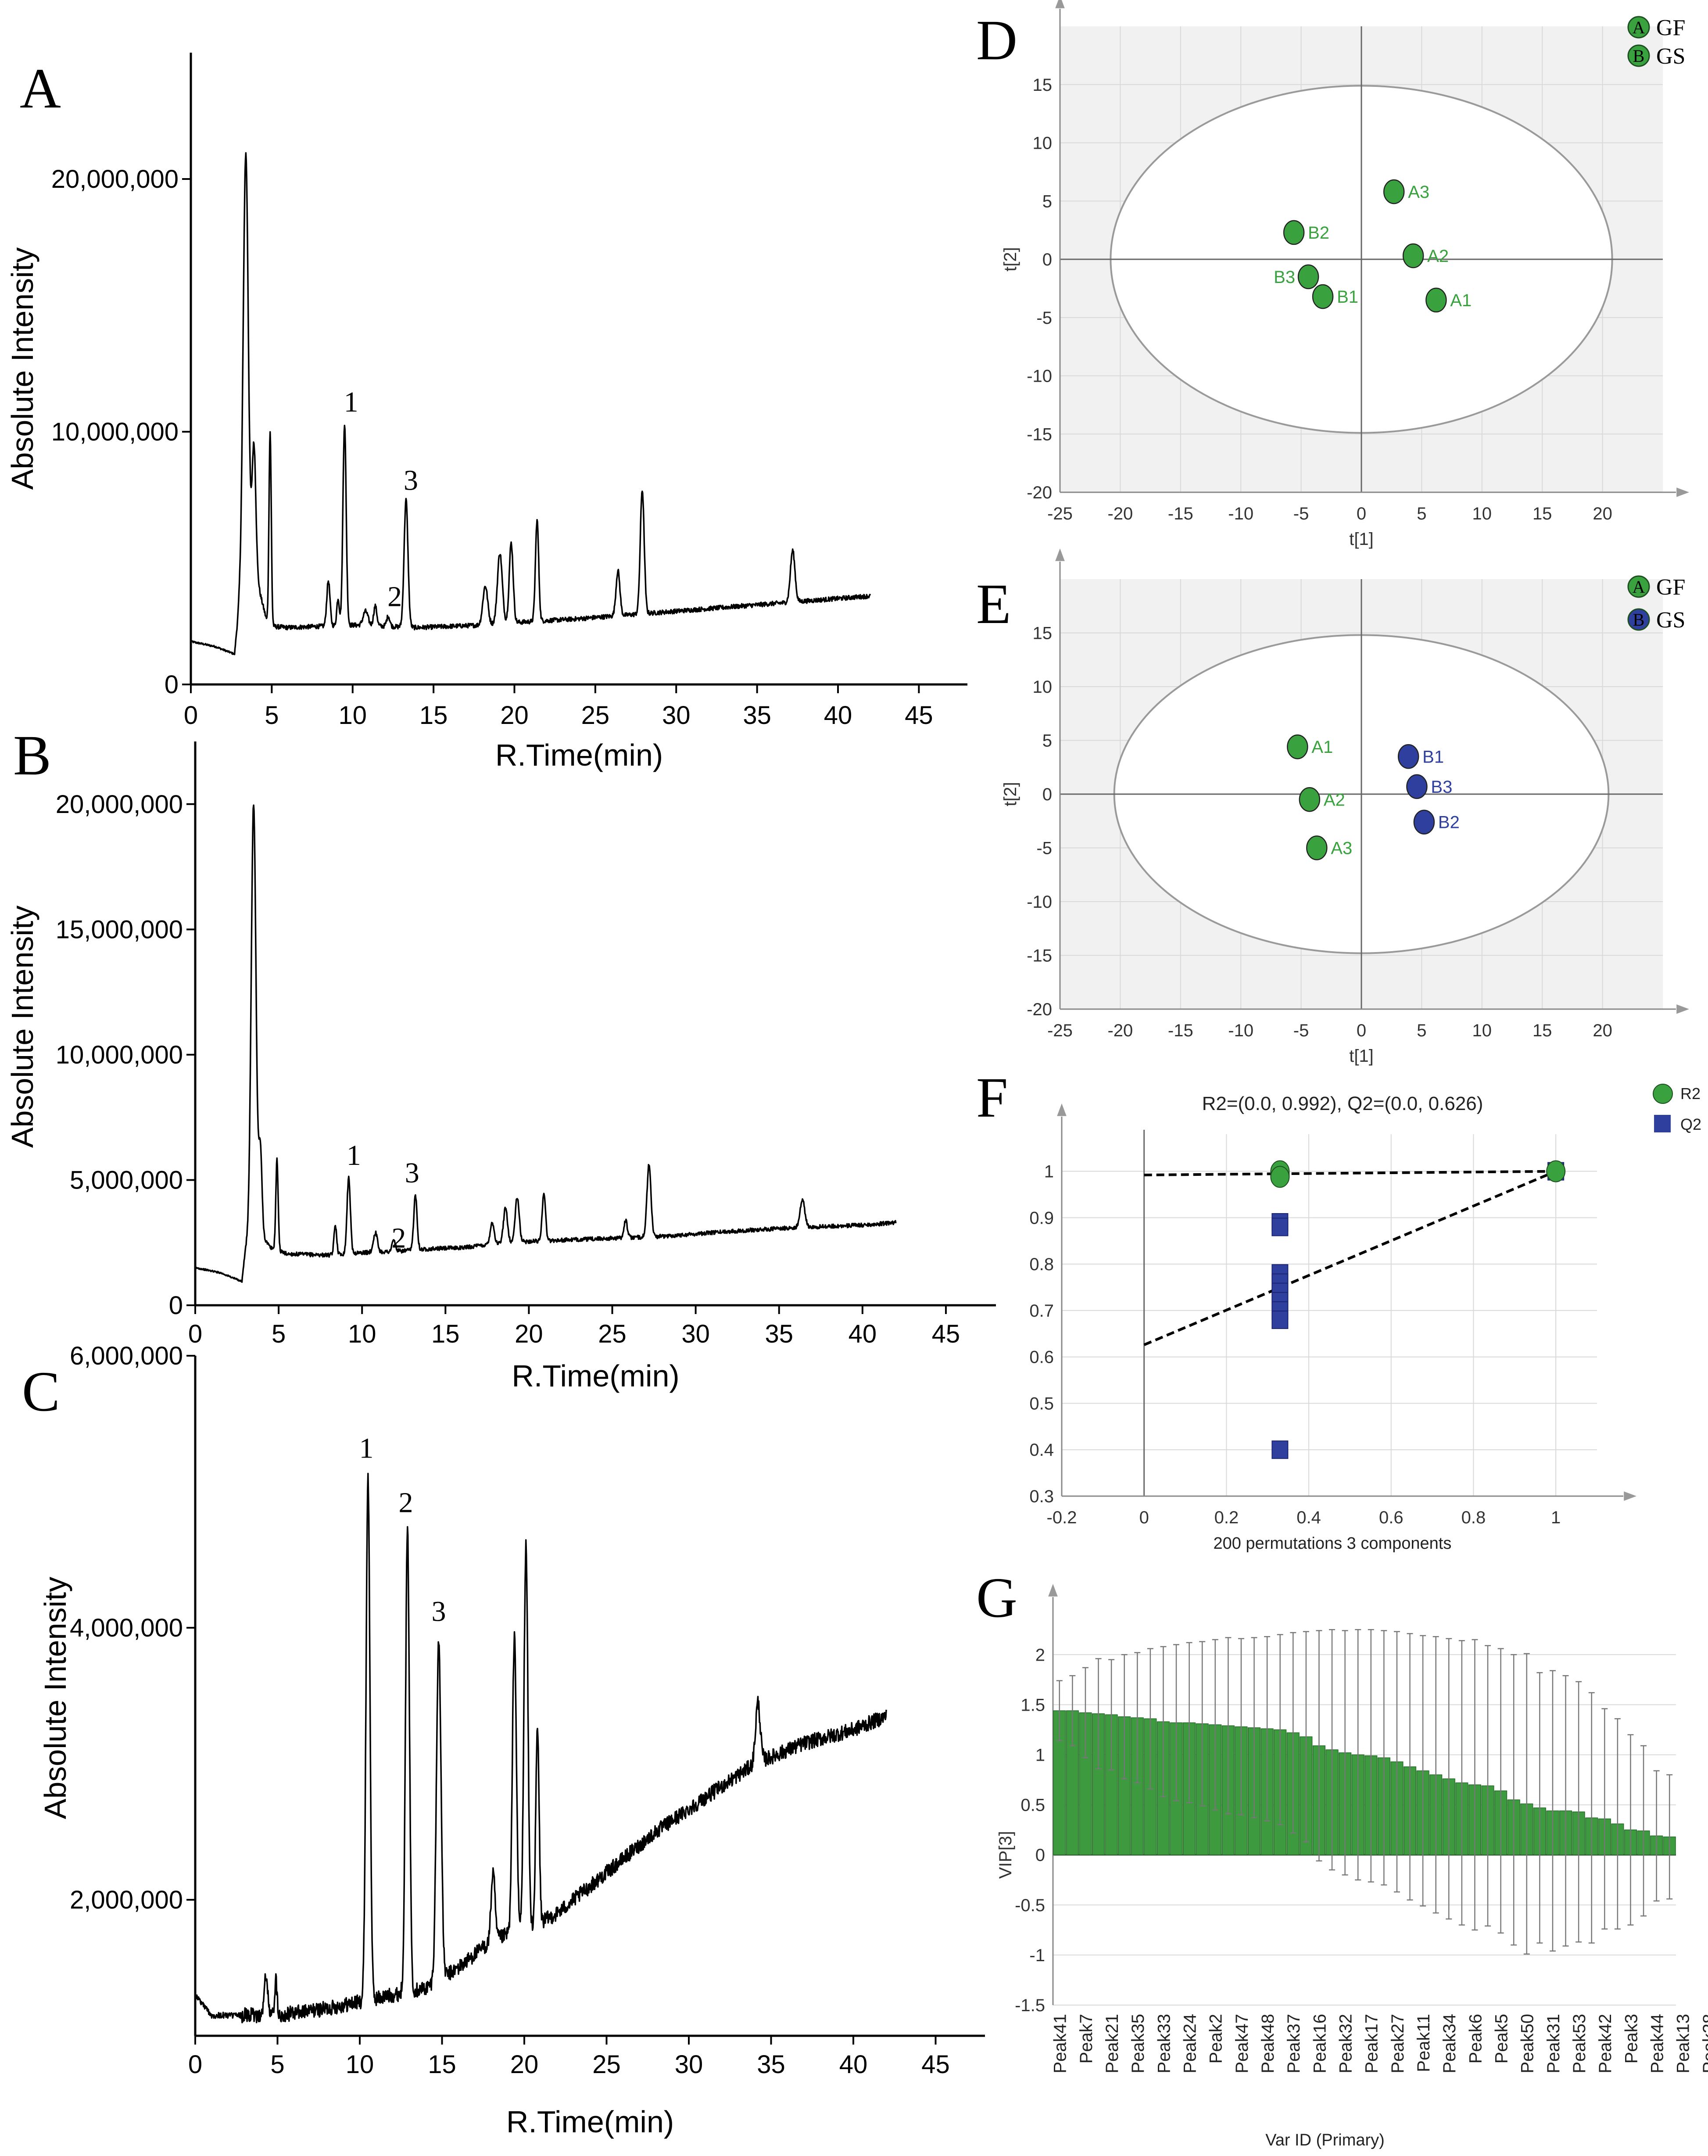 The height and width of the screenshot is (2156, 1708). I want to click on x-tick-label: 25, so click(607, 2064).